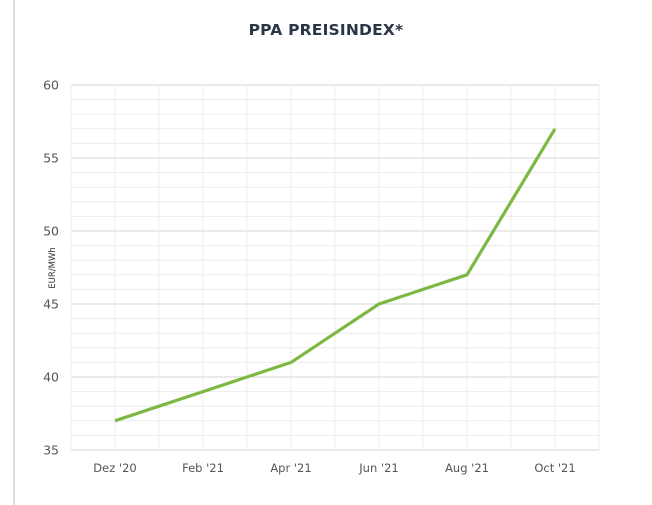 This screenshot has width=652, height=505. I want to click on y-tick-label: 45, so click(51, 304).